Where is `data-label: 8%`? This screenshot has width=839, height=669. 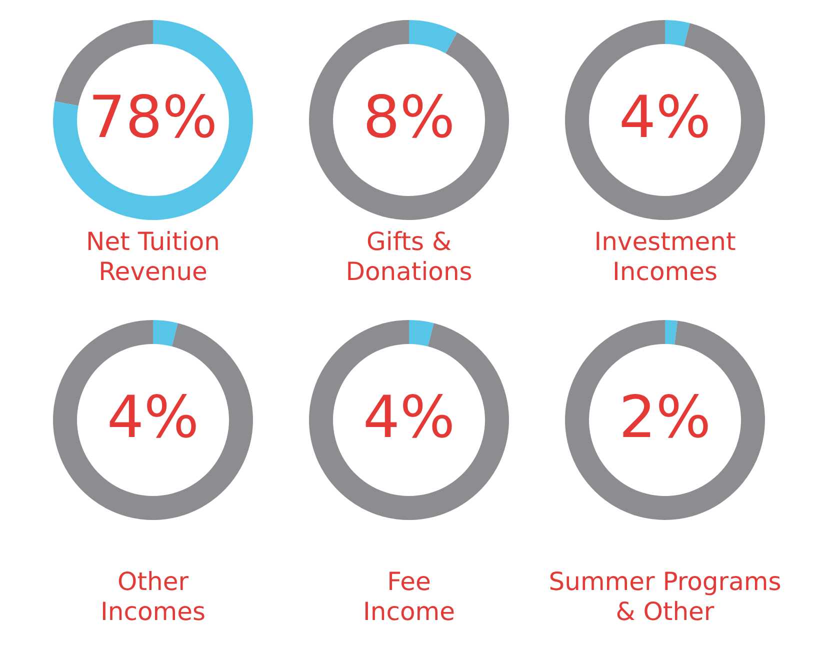
data-label: 8% is located at coordinates (409, 117).